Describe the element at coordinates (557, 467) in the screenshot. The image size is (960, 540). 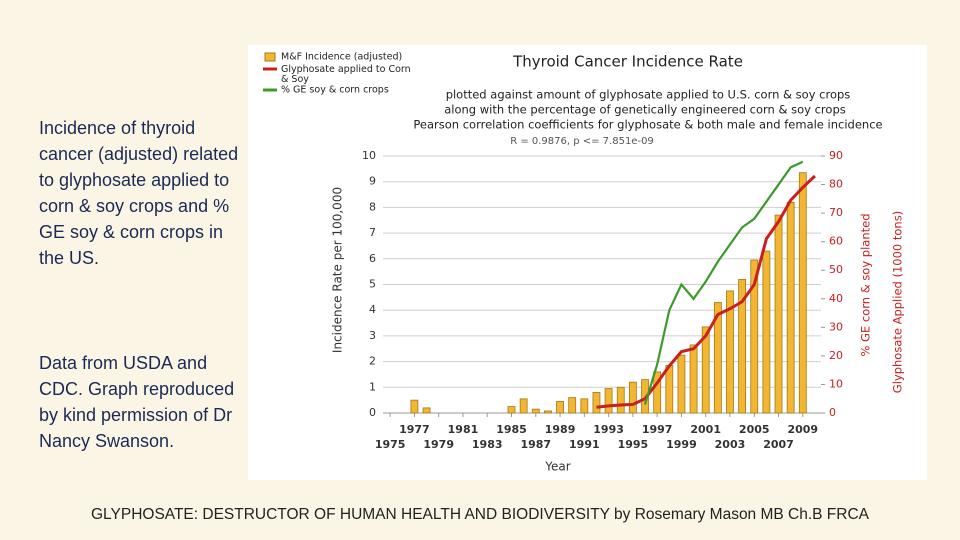
I see `x-axis-label: Year` at that location.